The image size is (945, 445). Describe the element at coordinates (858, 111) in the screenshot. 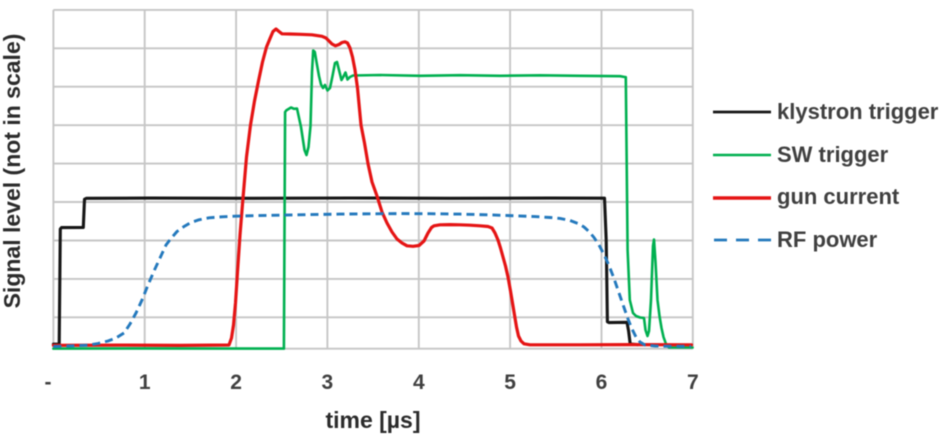

I see `svg-text: klystron trigger` at that location.